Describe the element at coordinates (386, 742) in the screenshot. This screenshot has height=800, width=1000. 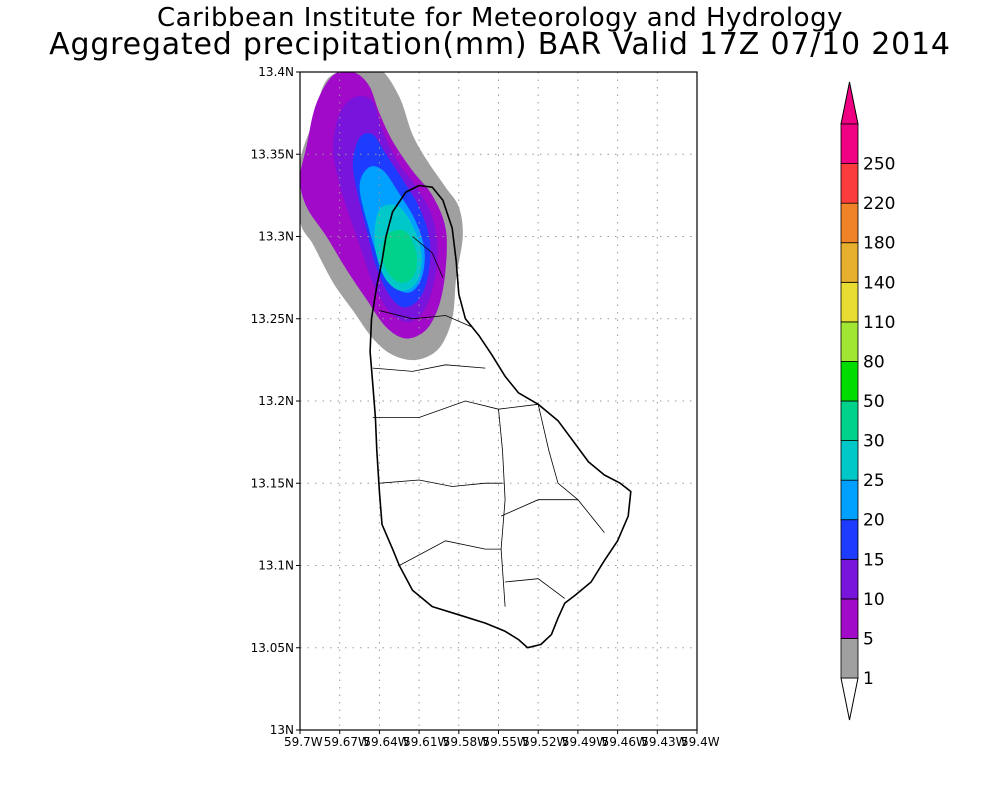
I see `lon-tick-label: 59.64W` at that location.